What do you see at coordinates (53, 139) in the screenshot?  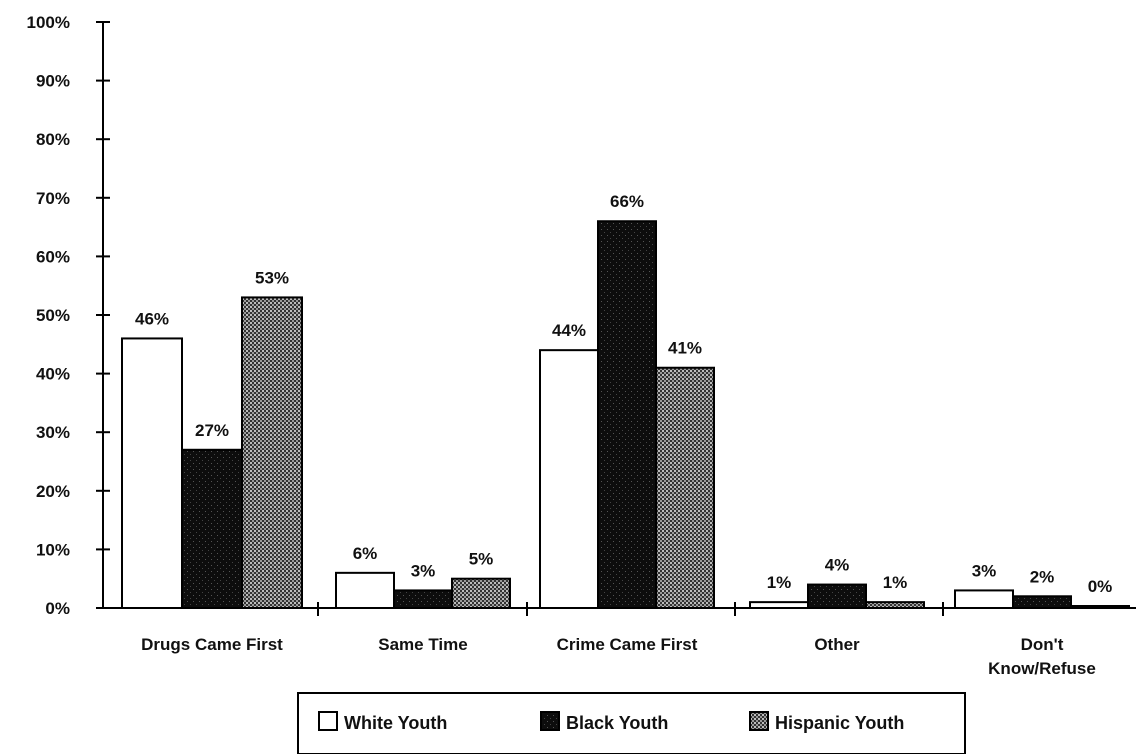 I see `y-tick-label: 80%` at bounding box center [53, 139].